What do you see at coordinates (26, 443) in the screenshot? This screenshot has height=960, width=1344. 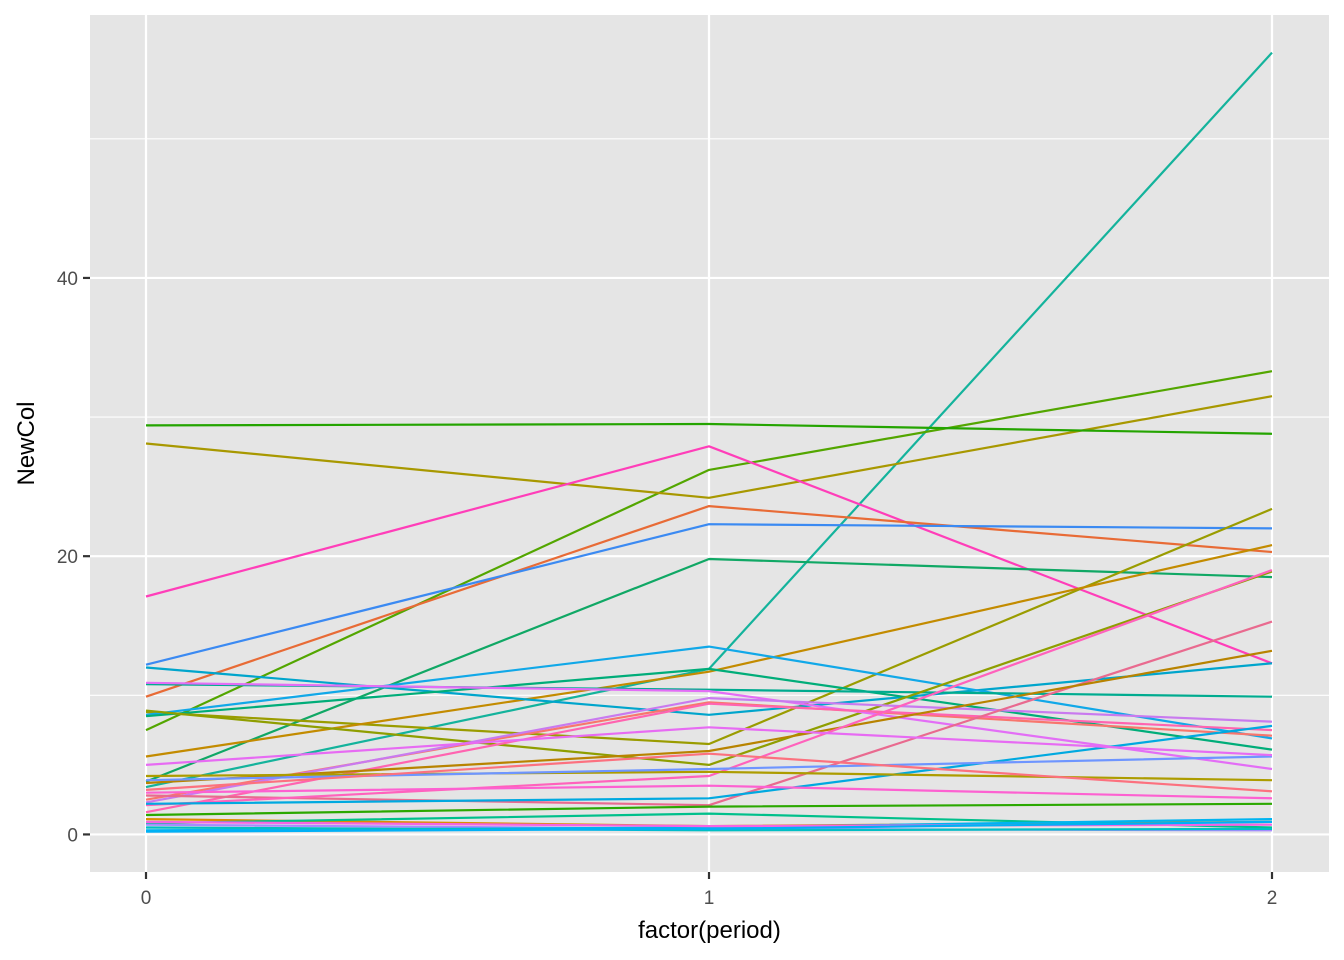 I see `y-axis-title: NewCol` at bounding box center [26, 443].